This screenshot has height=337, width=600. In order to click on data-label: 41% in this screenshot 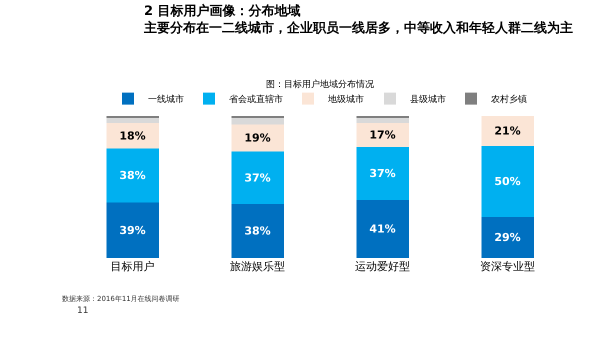, I will do `click(382, 229)`.